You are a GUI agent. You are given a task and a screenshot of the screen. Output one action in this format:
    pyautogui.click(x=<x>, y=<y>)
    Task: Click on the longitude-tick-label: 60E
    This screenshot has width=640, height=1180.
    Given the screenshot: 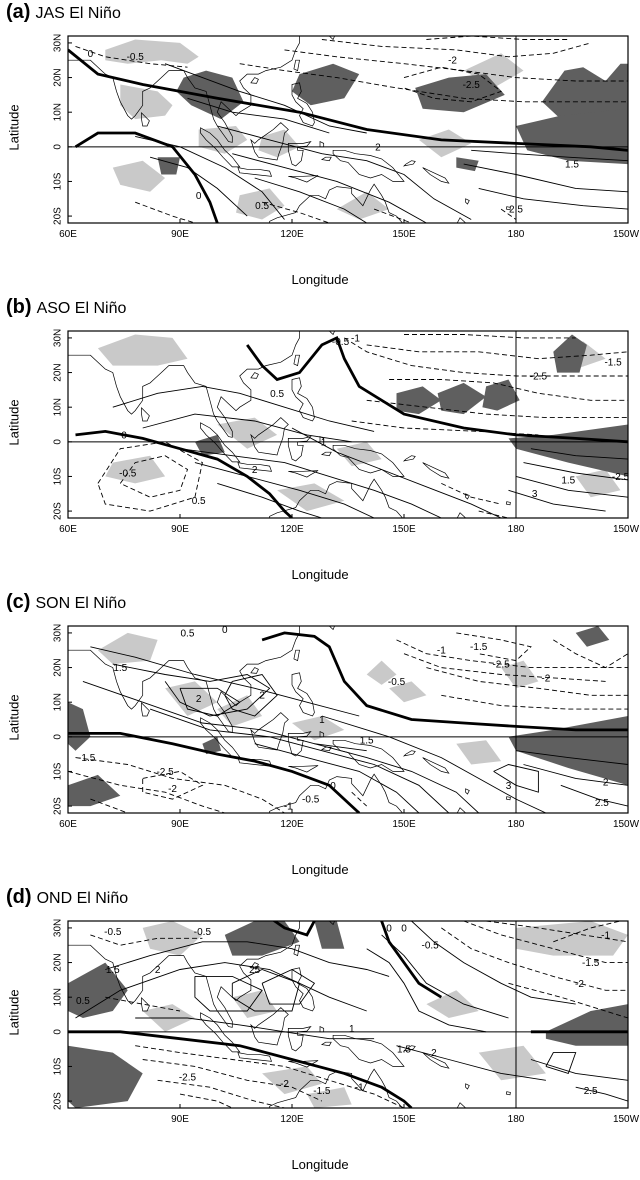 What is the action you would take?
    pyautogui.click(x=68, y=234)
    